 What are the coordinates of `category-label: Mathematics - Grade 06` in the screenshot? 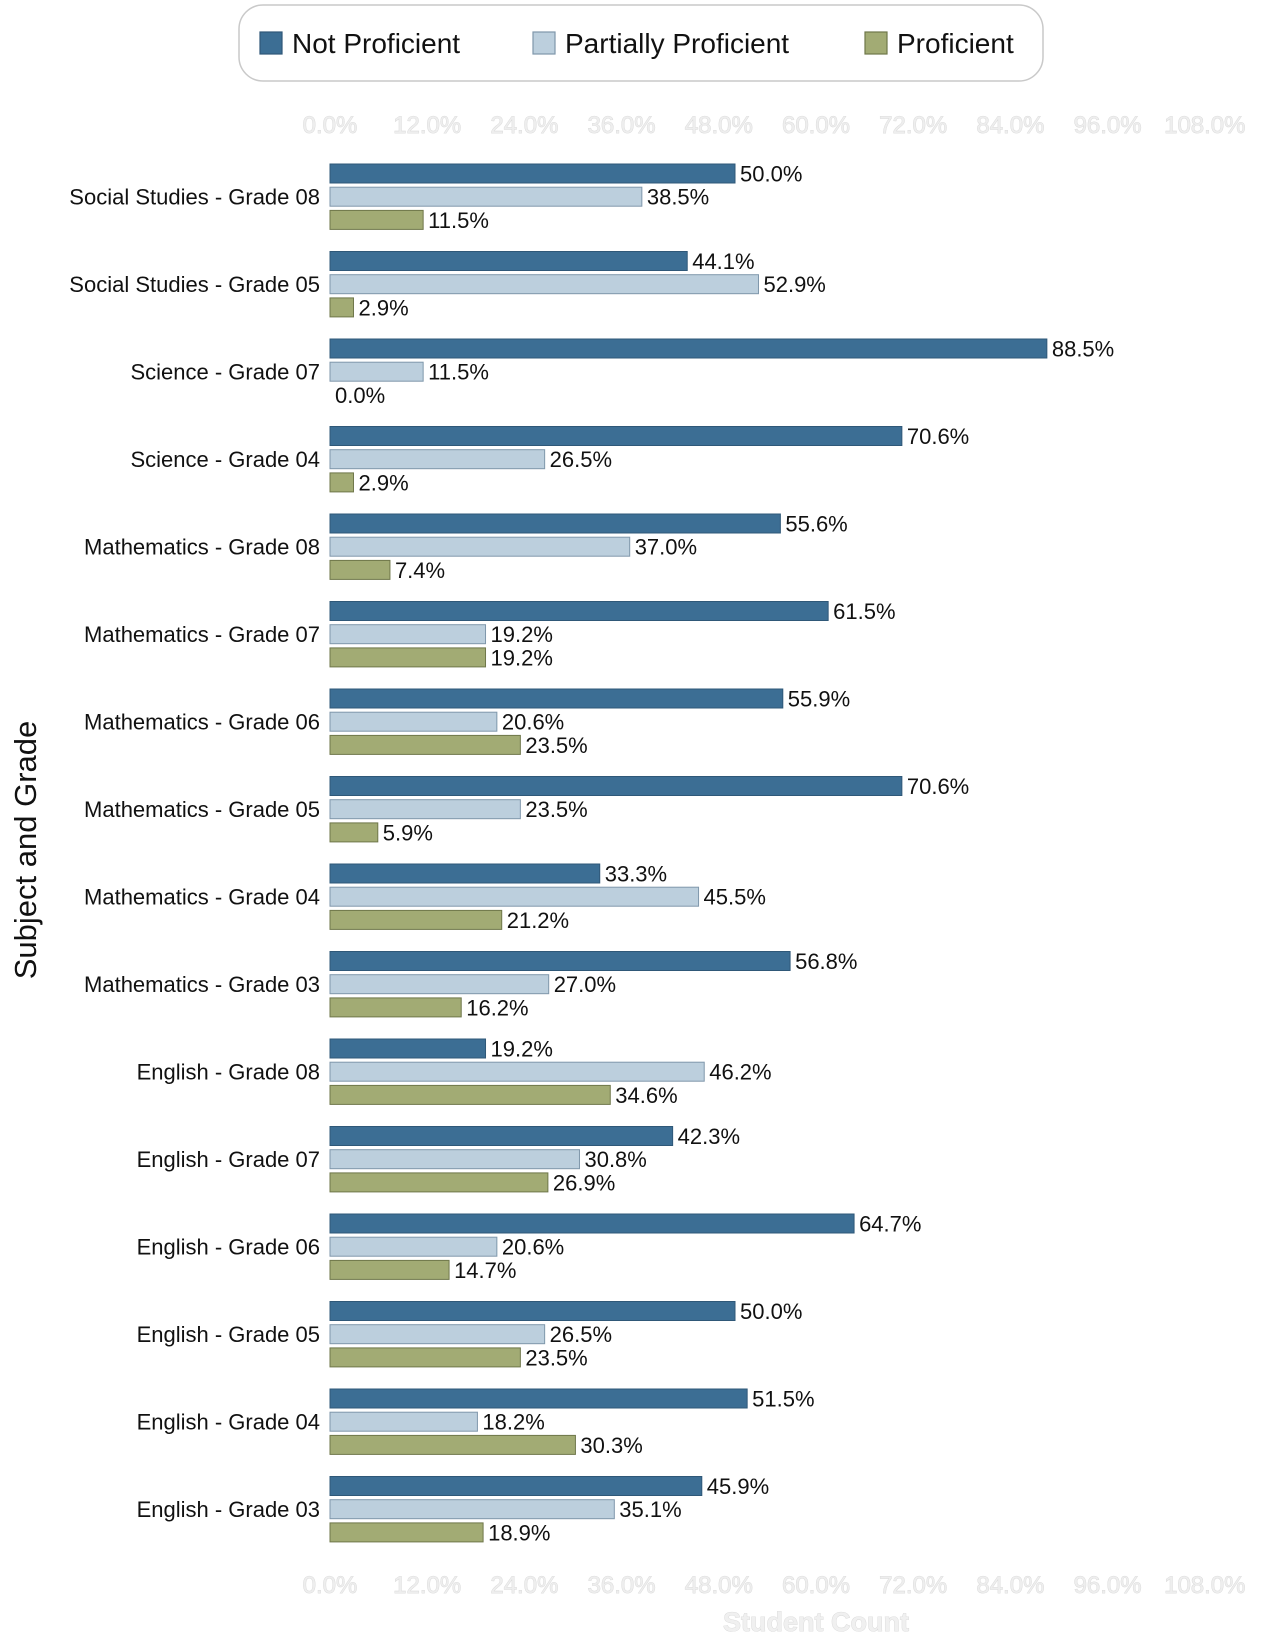 It's located at (202, 722).